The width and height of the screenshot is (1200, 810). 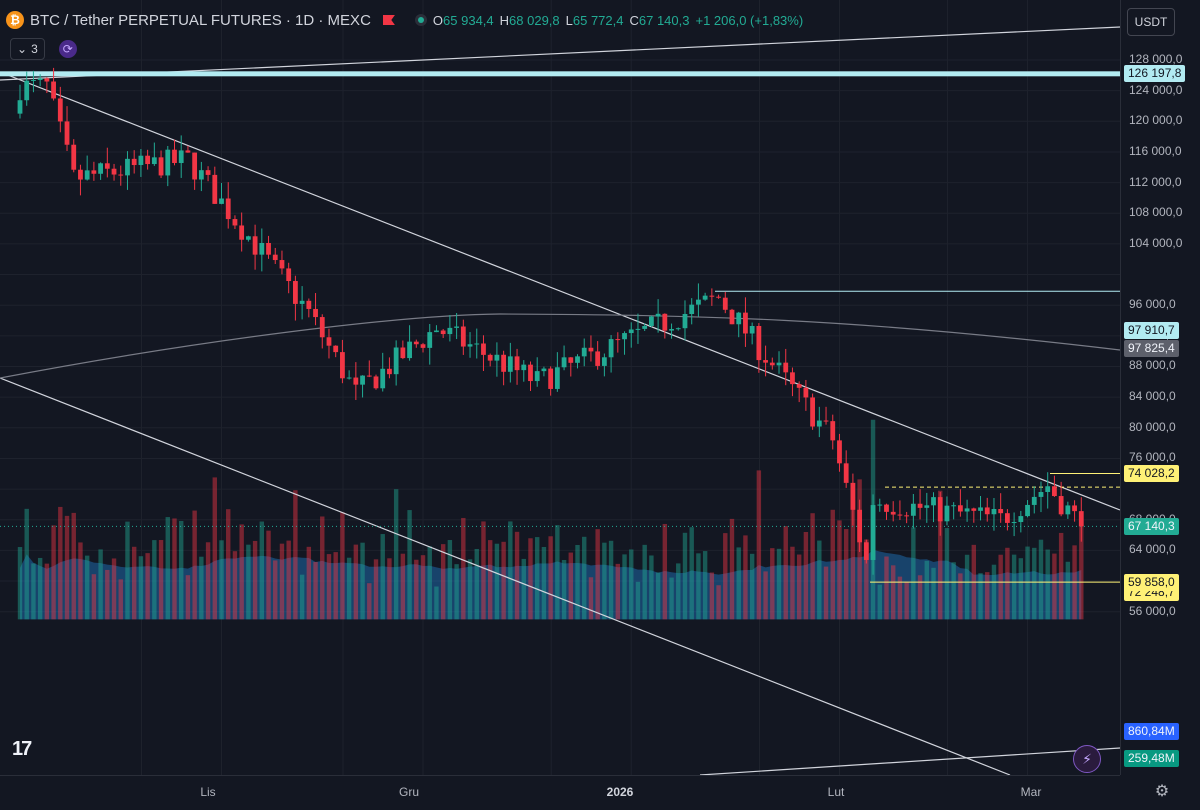 What do you see at coordinates (1151, 330) in the screenshot?
I see `price-label-level-97910: 97 910,7` at bounding box center [1151, 330].